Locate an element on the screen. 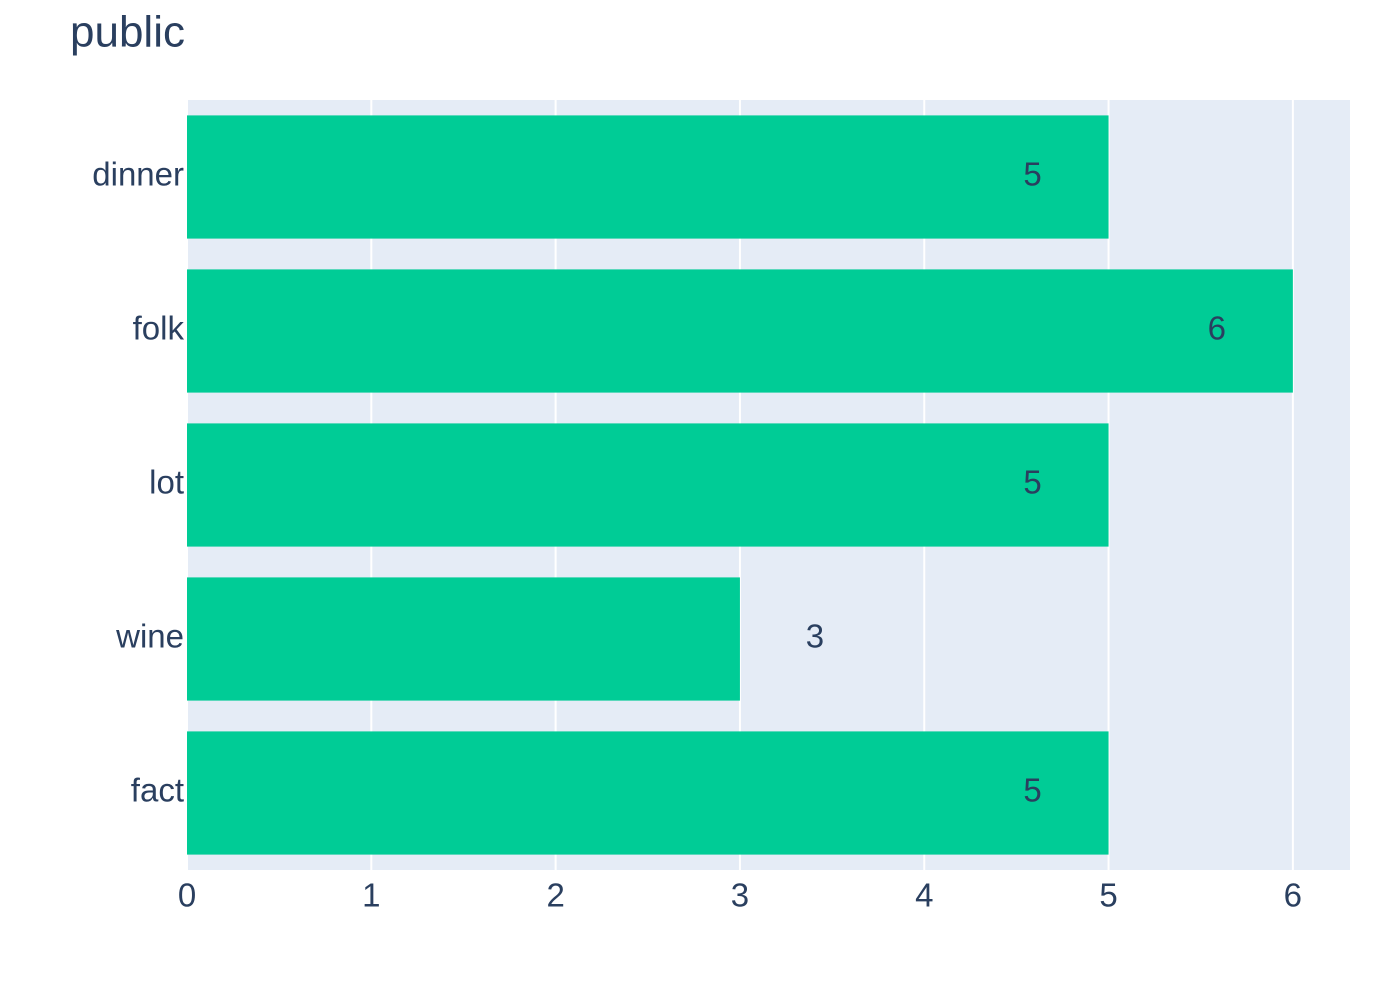 Image resolution: width=1400 pixels, height=1000 pixels. chart-title: public is located at coordinates (127, 32).